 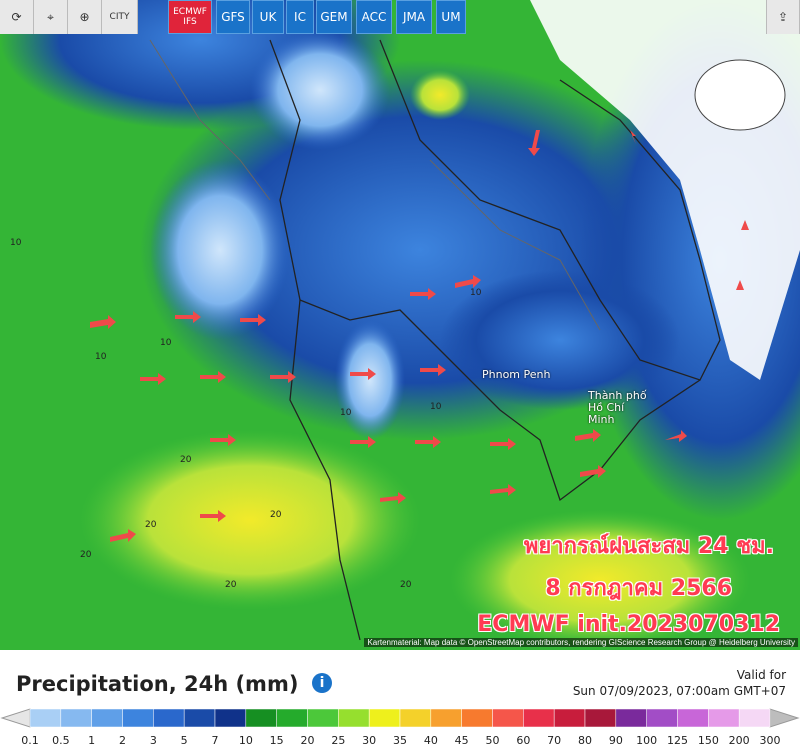 I want to click on model-button: UM, so click(x=451, y=17).